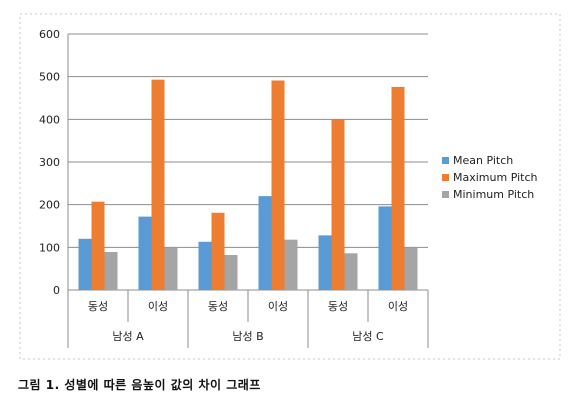 The image size is (585, 405). I want to click on x-group-label: 남성 B, so click(247, 336).